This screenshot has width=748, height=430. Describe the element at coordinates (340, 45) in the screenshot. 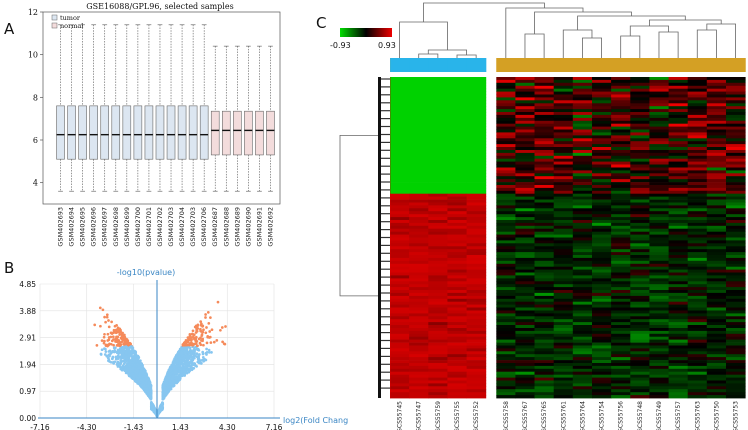

I see `color-key-min: -0.93` at that location.